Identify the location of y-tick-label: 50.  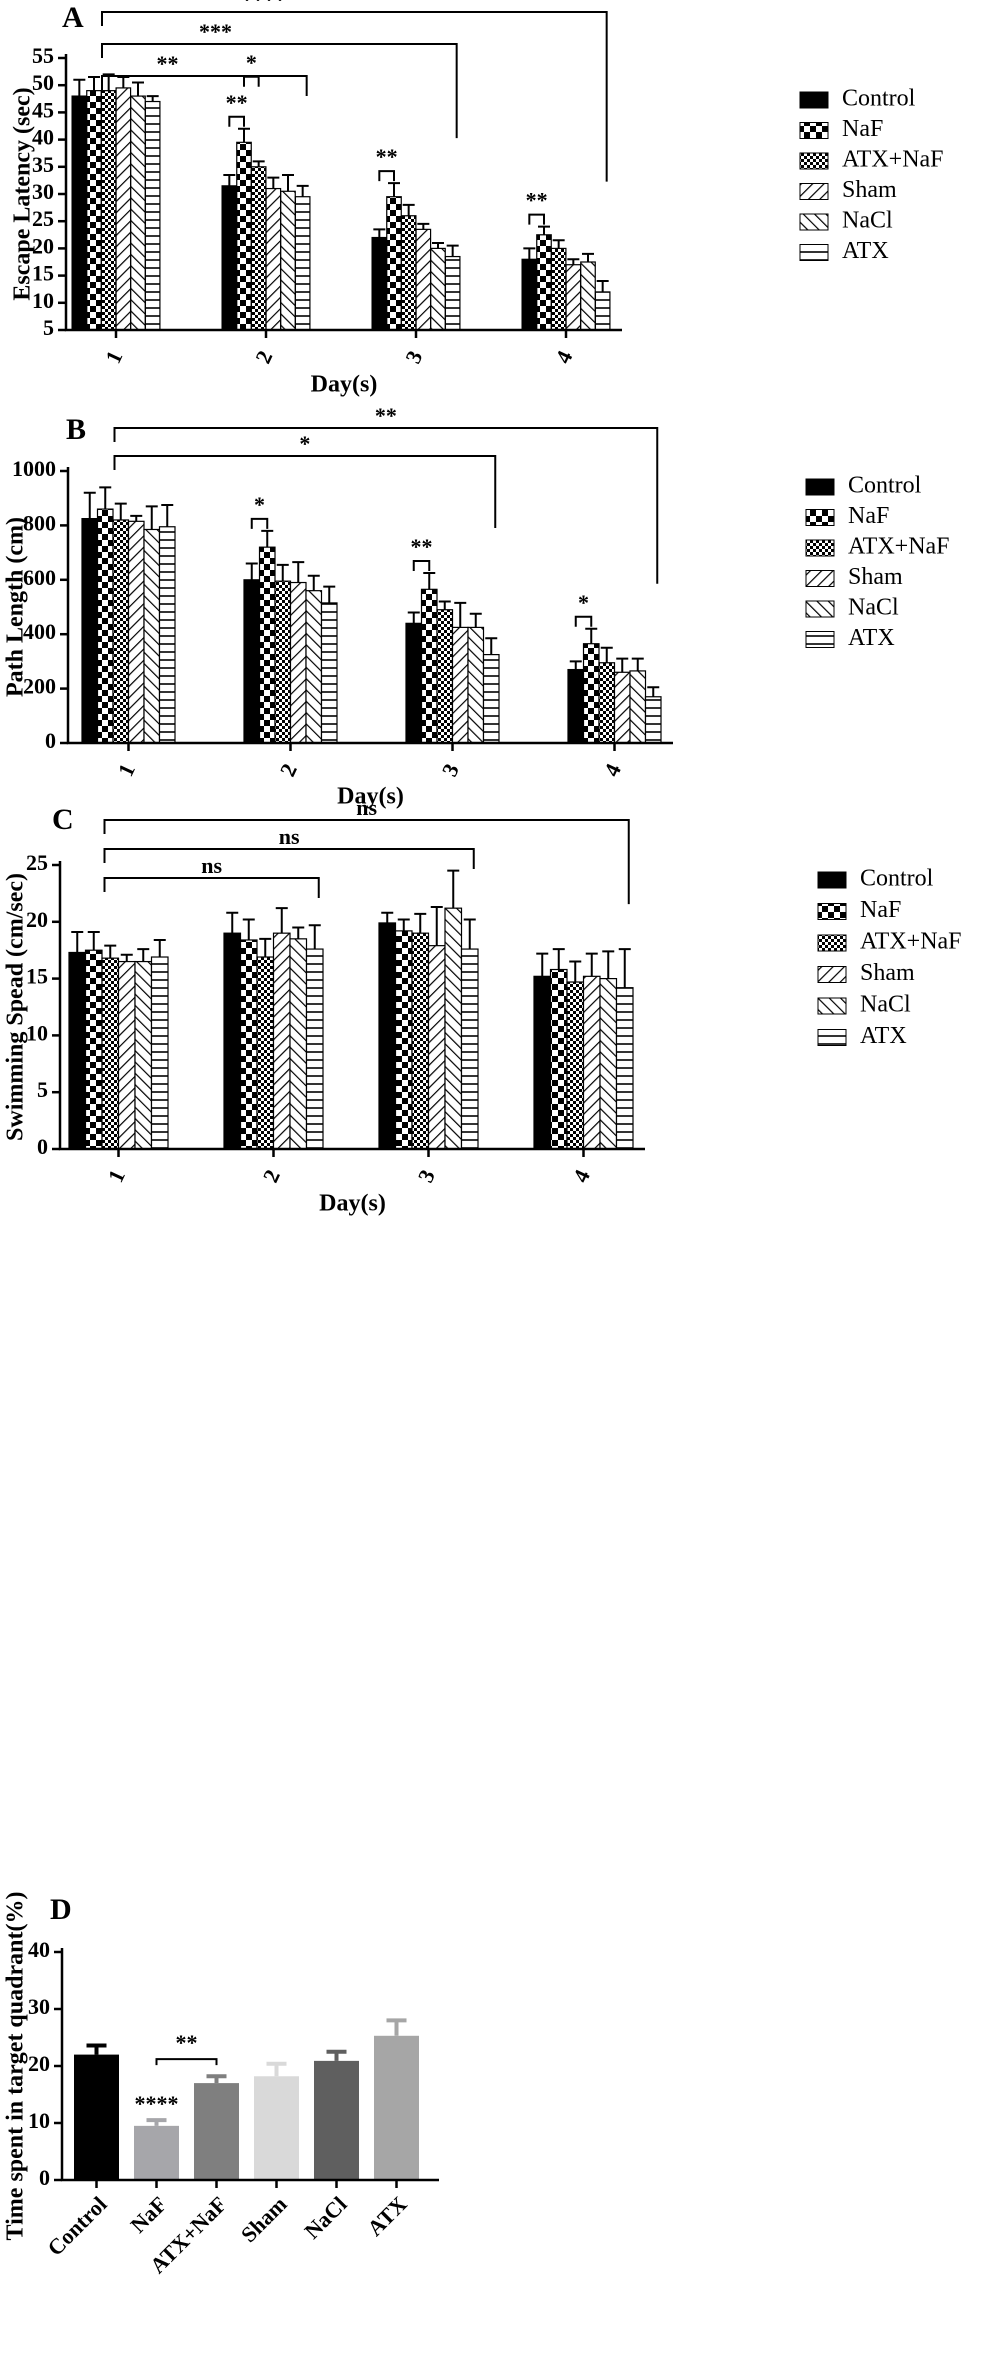
(43, 82).